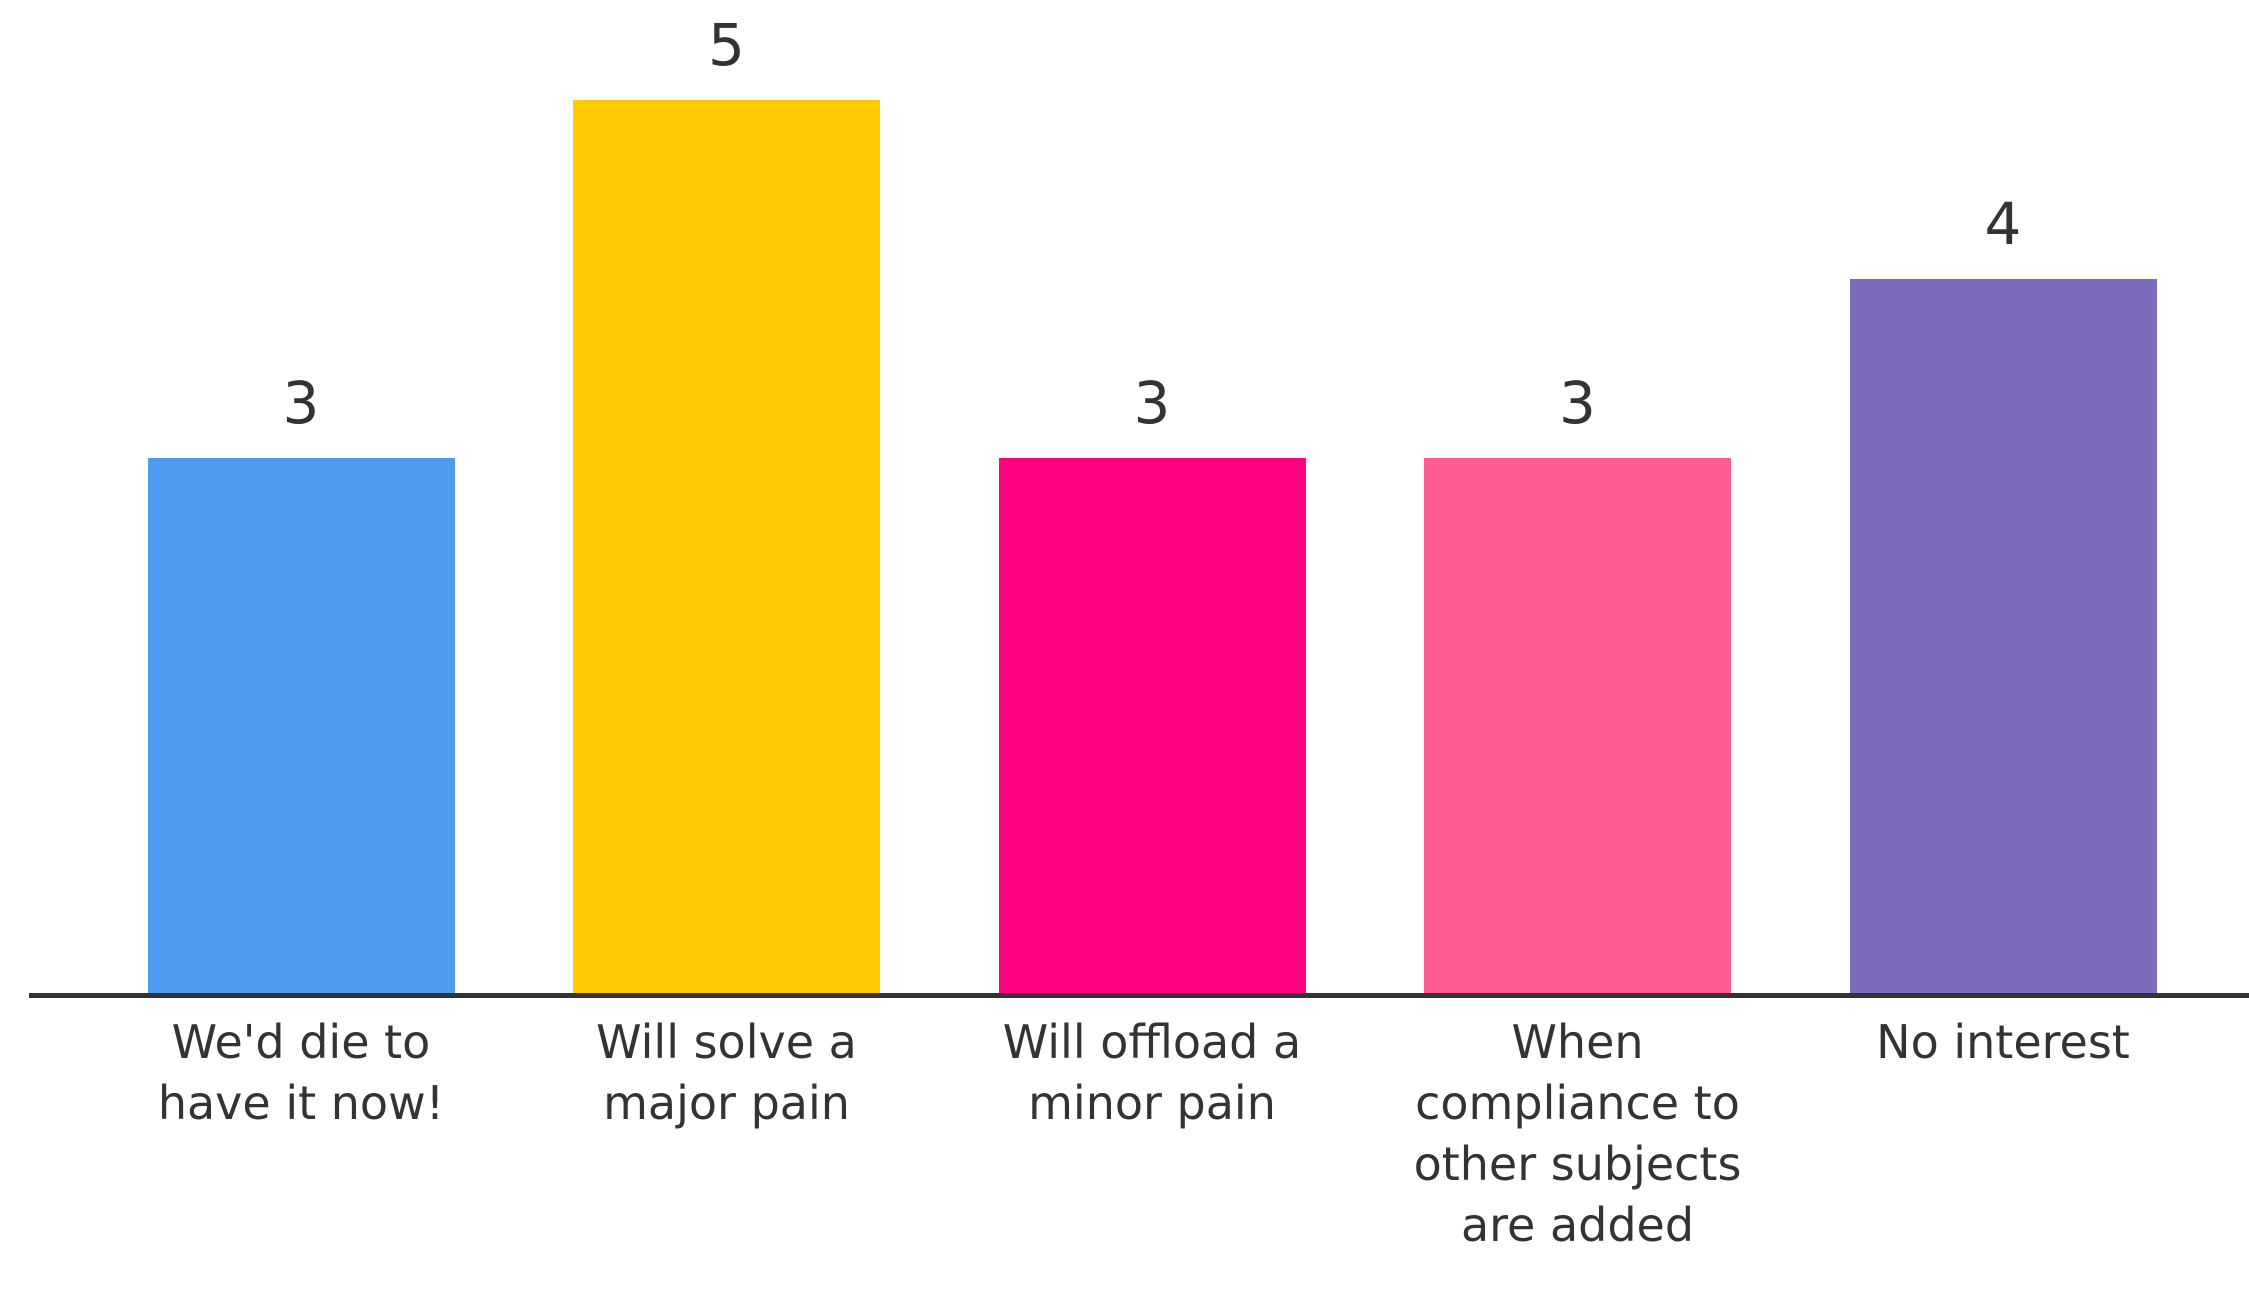  Describe the element at coordinates (1139, 995) in the screenshot. I see `x-axis` at that location.